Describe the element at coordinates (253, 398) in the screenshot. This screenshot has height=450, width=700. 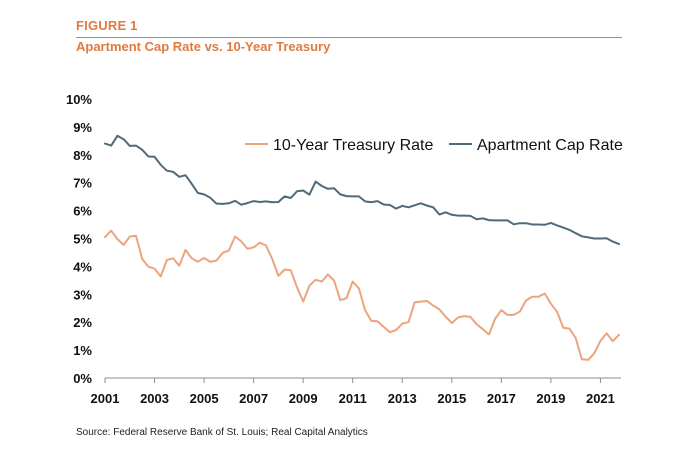
I see `x-tick-label: 2007` at that location.